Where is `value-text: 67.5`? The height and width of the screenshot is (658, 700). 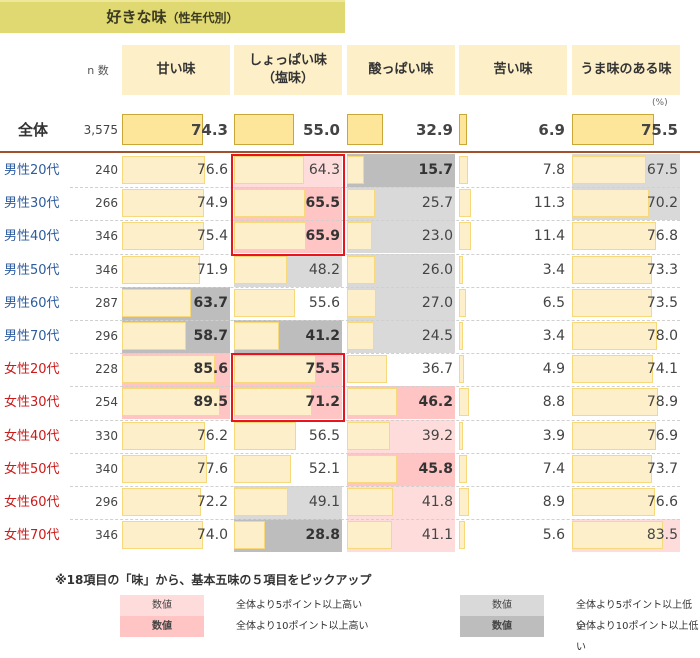
value-text: 67.5 is located at coordinates (662, 170).